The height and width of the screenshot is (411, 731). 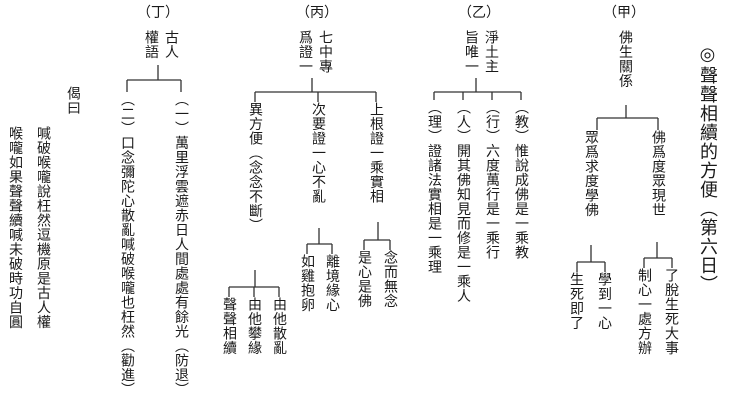 What do you see at coordinates (255, 167) in the screenshot?
I see `bing-branch-expedient: 異方便（念念不斷）` at bounding box center [255, 167].